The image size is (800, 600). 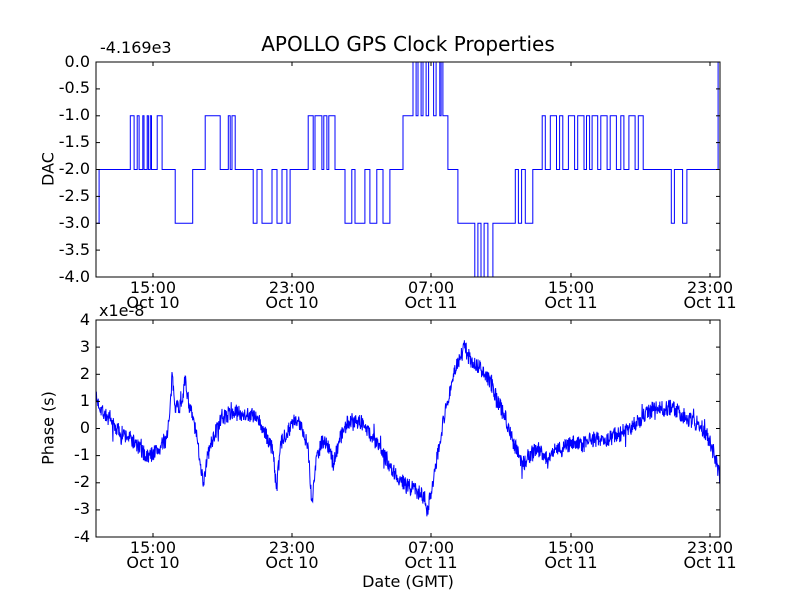 What do you see at coordinates (710, 555) in the screenshot?
I see `bottom-xtick-label-4: 23:00 Oct 11` at bounding box center [710, 555].